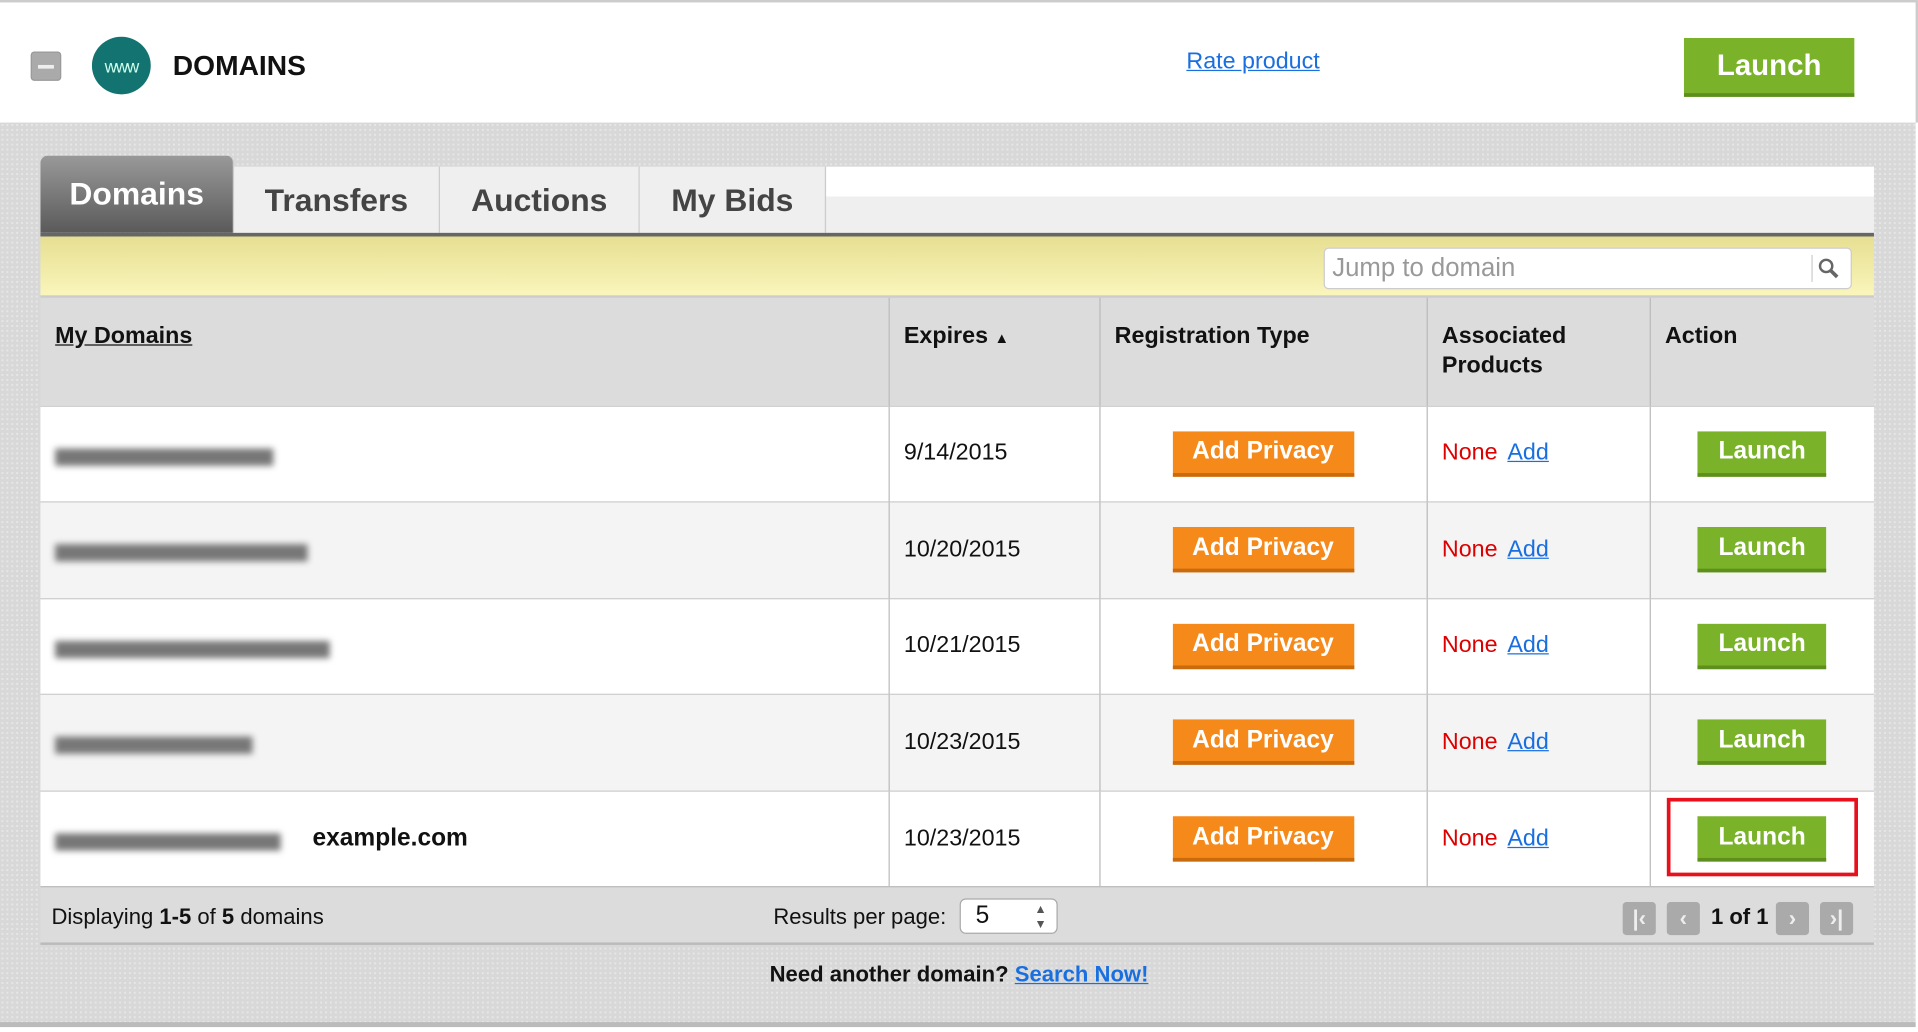  I want to click on tab-underline, so click(957, 234).